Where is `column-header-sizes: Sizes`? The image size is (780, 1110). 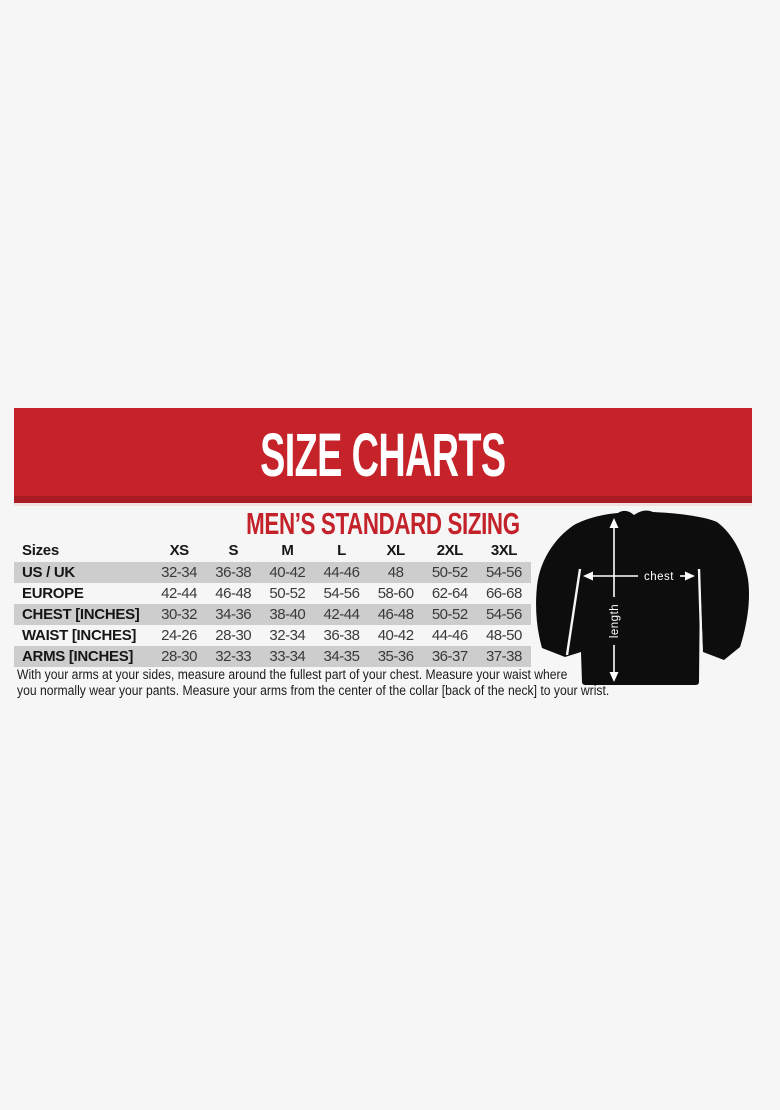 column-header-sizes: Sizes is located at coordinates (40, 550).